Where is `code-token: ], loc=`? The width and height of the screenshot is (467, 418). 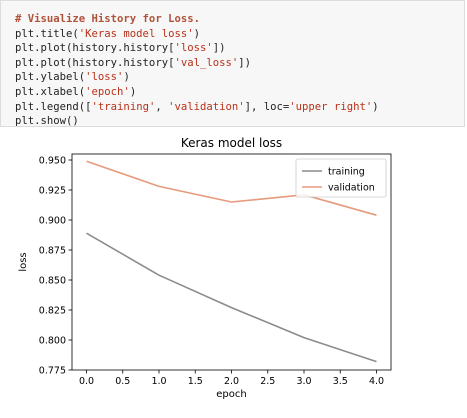
code-token: ], loc= is located at coordinates (267, 107).